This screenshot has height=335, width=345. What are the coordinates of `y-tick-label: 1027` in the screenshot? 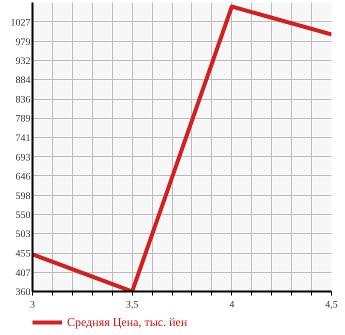 It's located at (20, 22).